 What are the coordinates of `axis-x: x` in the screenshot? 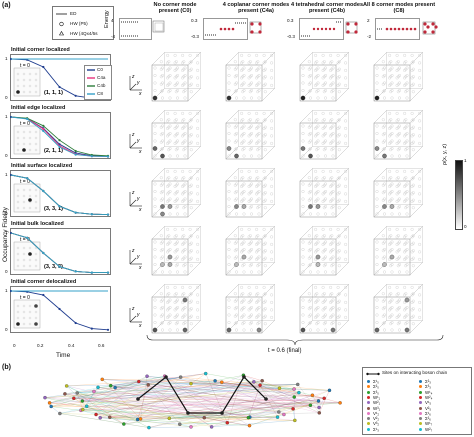 It's located at (140, 325).